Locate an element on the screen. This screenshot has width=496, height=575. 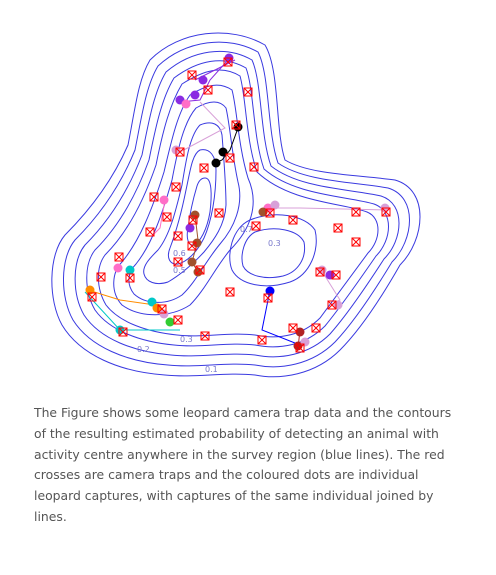
contour-label-0.1: 0.1 is located at coordinates (211, 369).